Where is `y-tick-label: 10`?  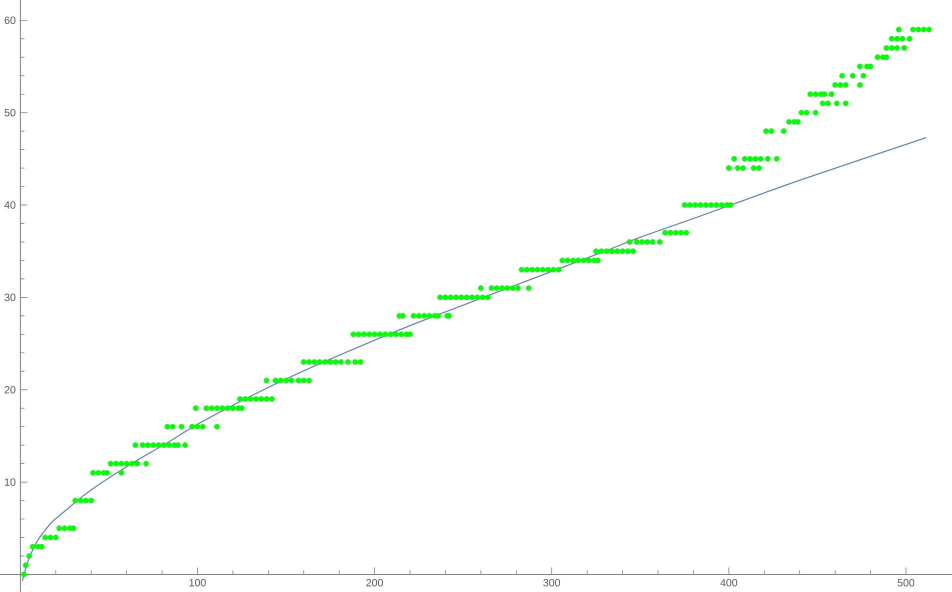 y-tick-label: 10 is located at coordinates (10, 482).